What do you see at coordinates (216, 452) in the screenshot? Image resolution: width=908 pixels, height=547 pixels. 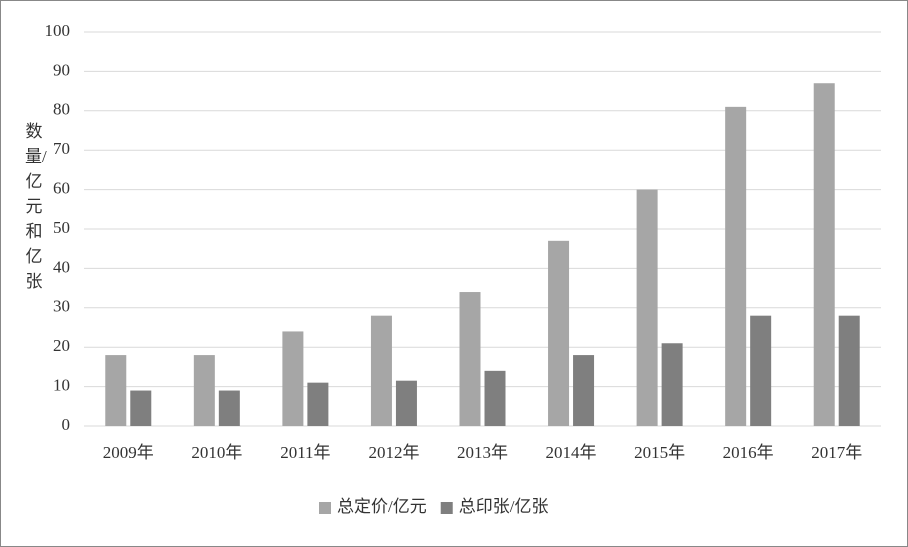 I see `x-tick-label: 2010年` at bounding box center [216, 452].